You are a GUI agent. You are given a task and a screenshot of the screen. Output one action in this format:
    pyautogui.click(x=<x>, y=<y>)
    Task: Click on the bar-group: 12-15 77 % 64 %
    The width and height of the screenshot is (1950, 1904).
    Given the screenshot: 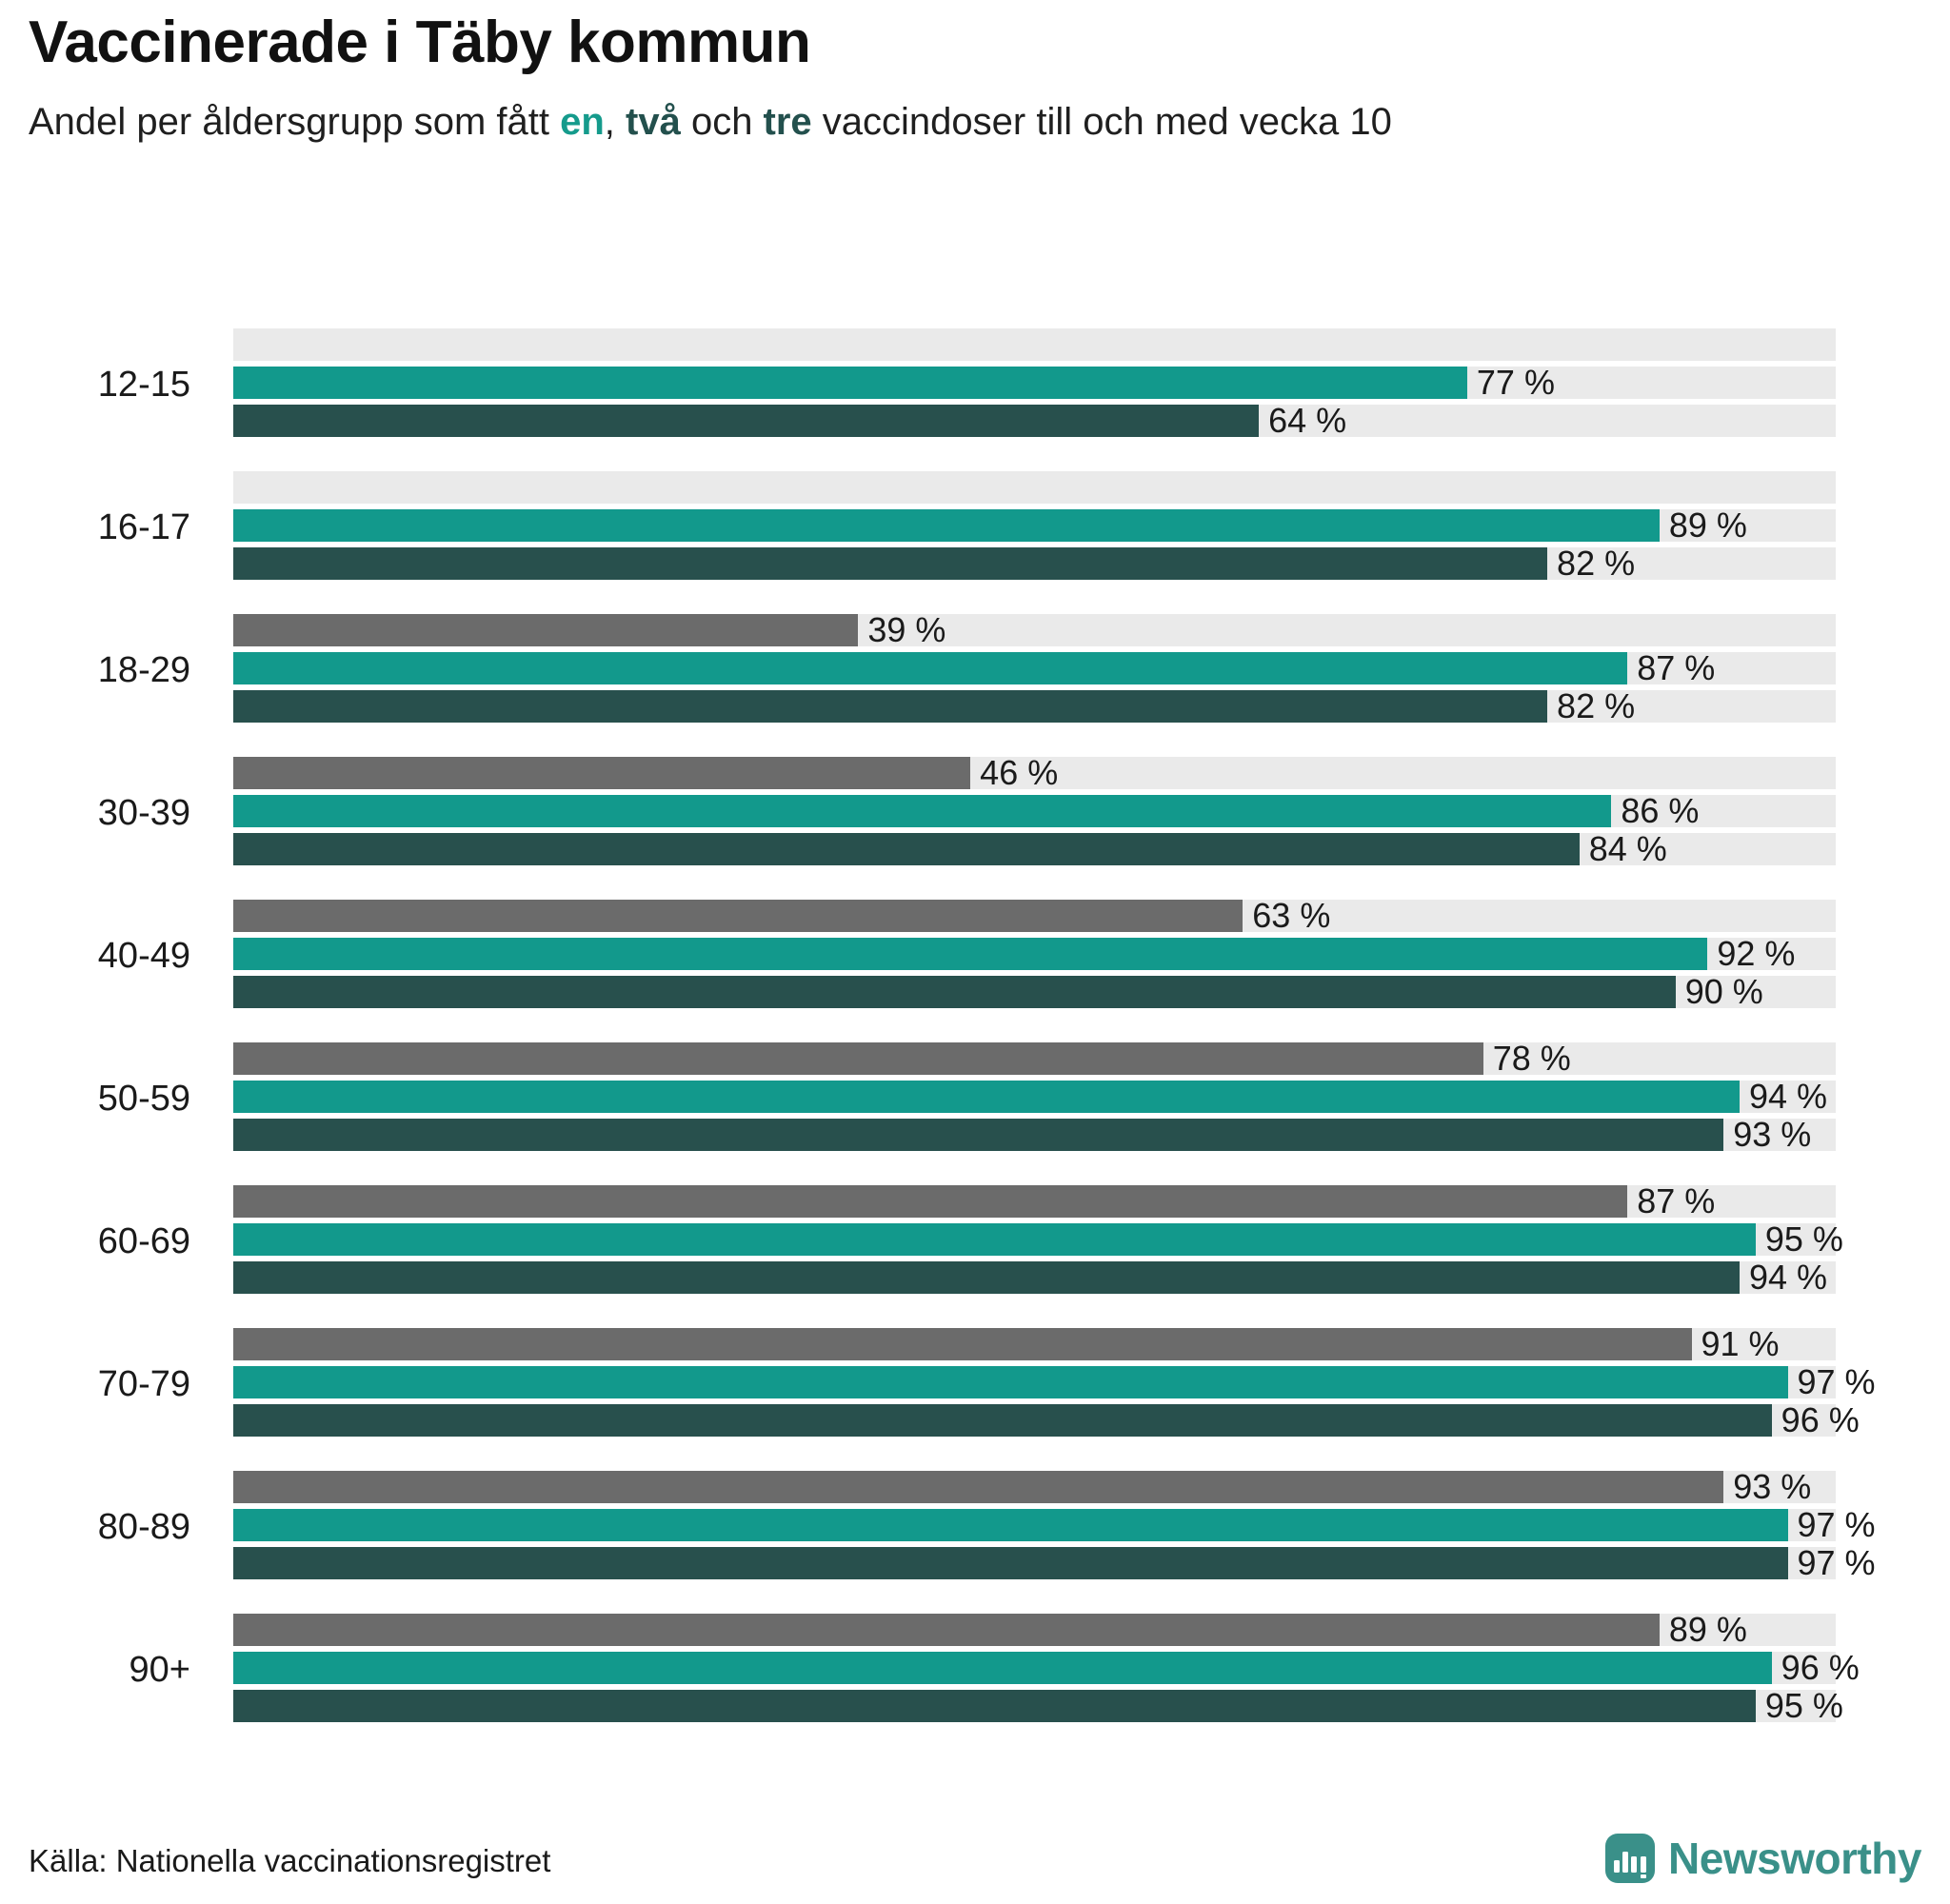 What is the action you would take?
    pyautogui.click(x=975, y=399)
    